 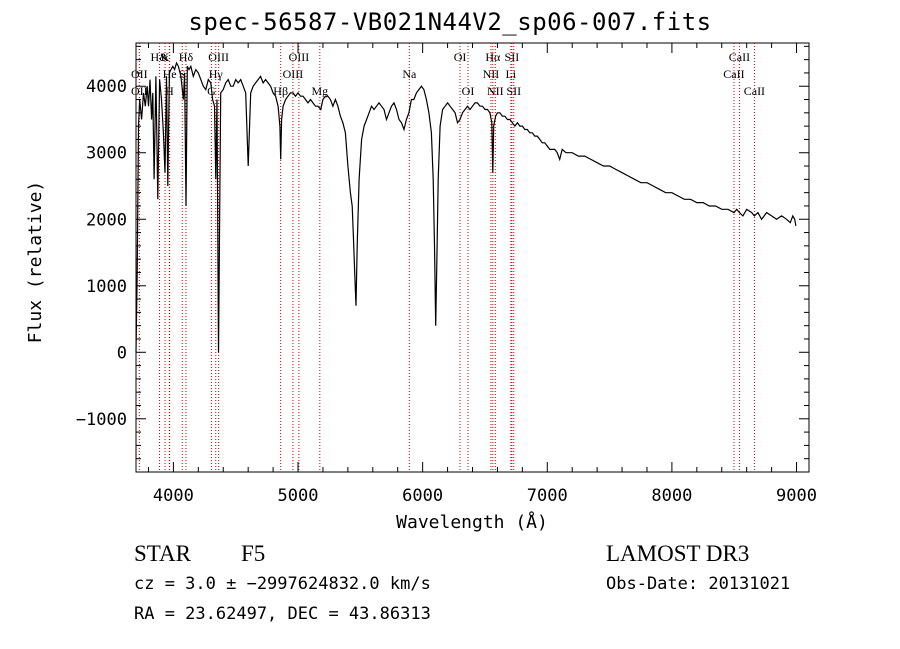 What do you see at coordinates (472, 522) in the screenshot?
I see `x-axis-label: Wavelength (Å)` at bounding box center [472, 522].